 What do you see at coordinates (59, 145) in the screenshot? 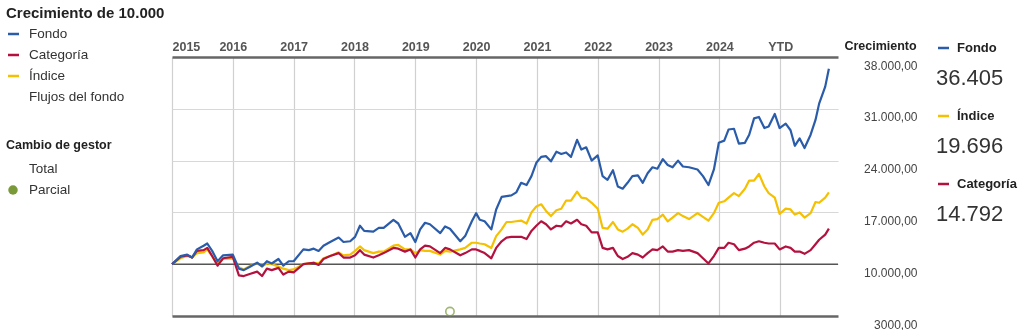
I see `text: Cambio de gestor` at bounding box center [59, 145].